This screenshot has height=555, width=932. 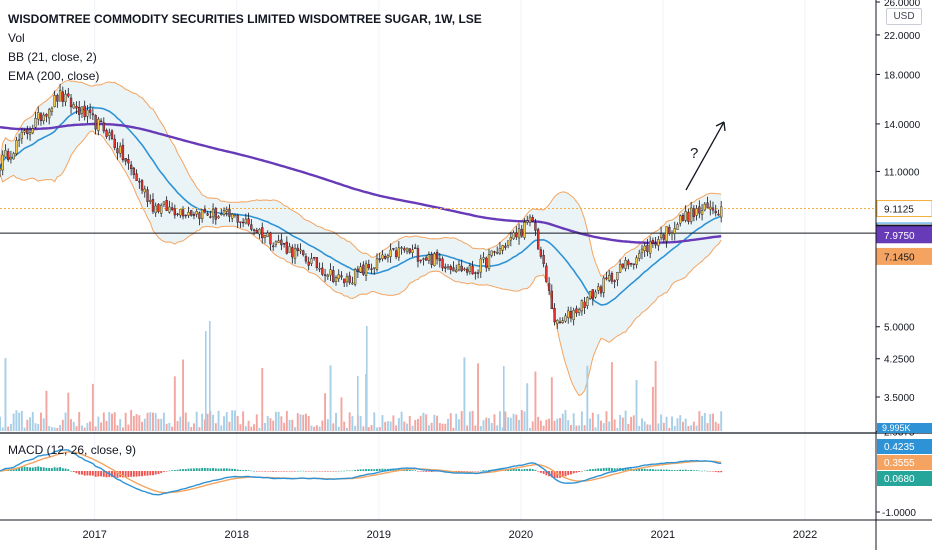 What do you see at coordinates (902, 172) in the screenshot?
I see `y-tick-label: 11.0000` at bounding box center [902, 172].